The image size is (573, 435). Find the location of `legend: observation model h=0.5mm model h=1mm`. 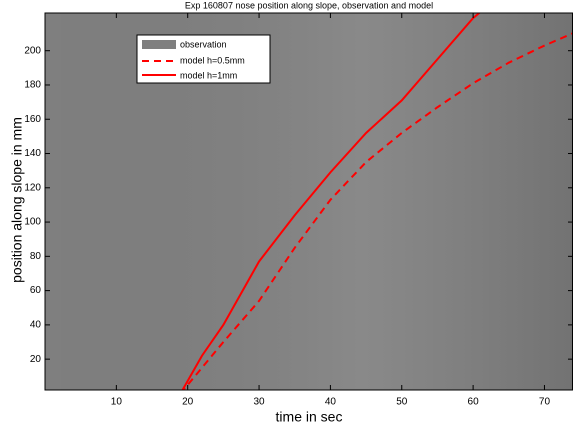

legend: observation model h=0.5mm model h=1mm is located at coordinates (203, 59).